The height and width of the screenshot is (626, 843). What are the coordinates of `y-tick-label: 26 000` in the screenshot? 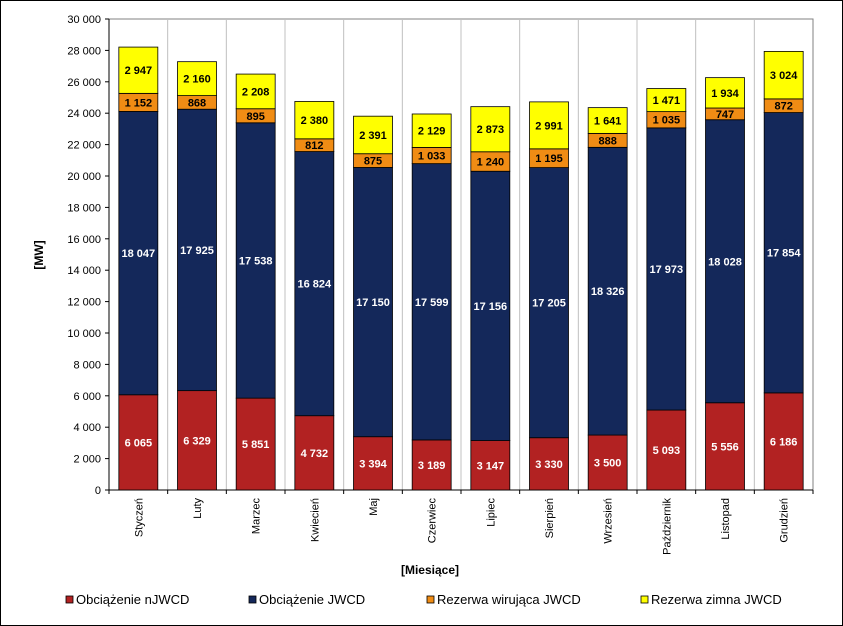 It's located at (84, 83).